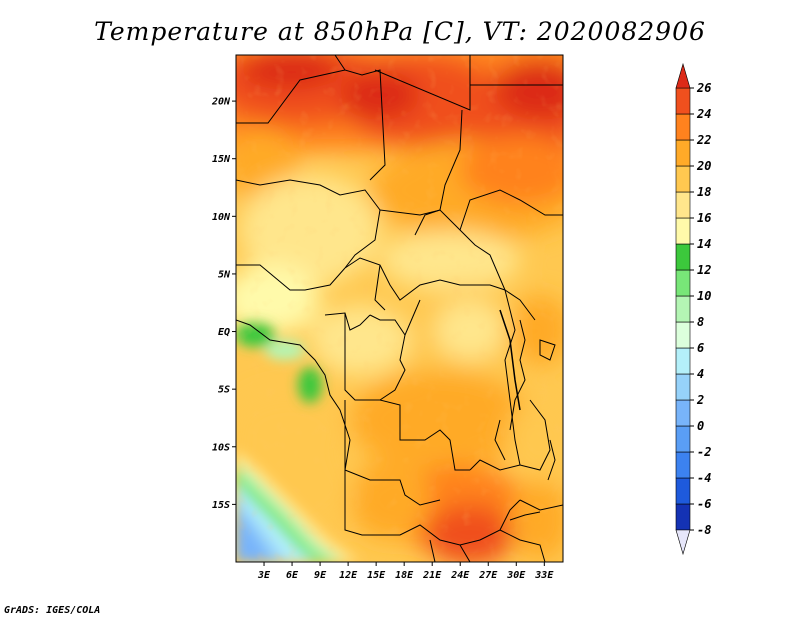  Describe the element at coordinates (700, 348) in the screenshot. I see `colorbar-label: 6` at that location.